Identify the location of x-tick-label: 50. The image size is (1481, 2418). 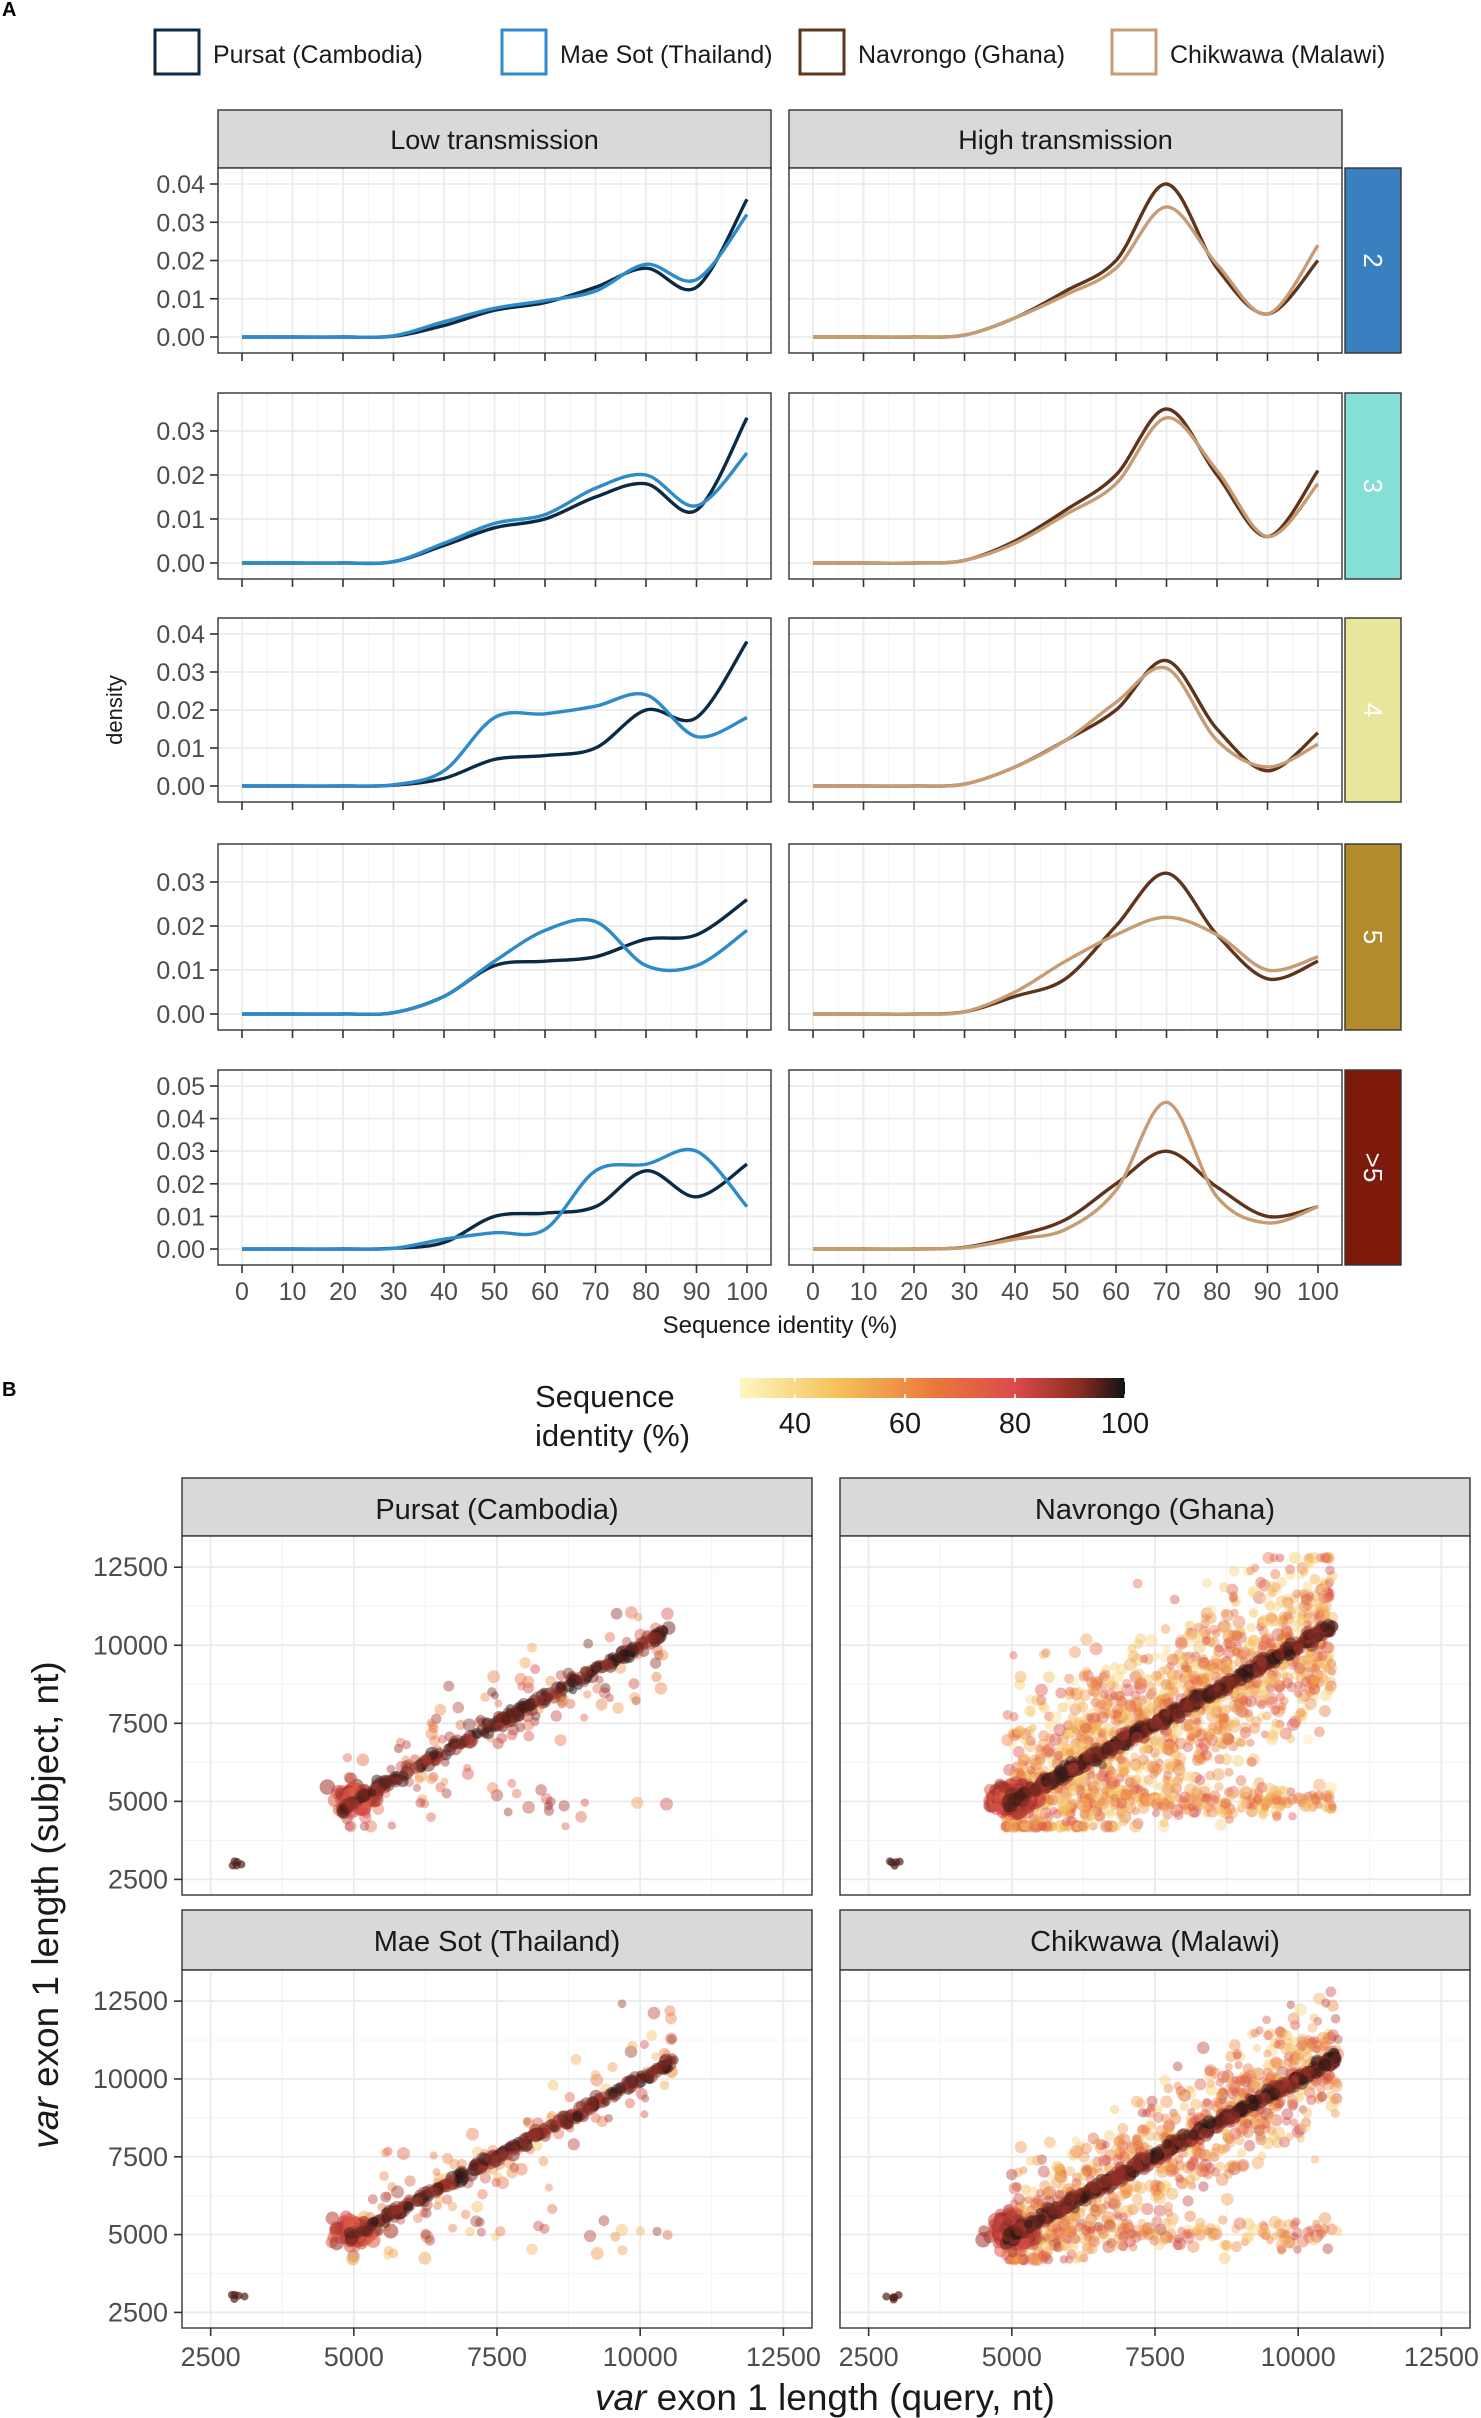
(495, 1292).